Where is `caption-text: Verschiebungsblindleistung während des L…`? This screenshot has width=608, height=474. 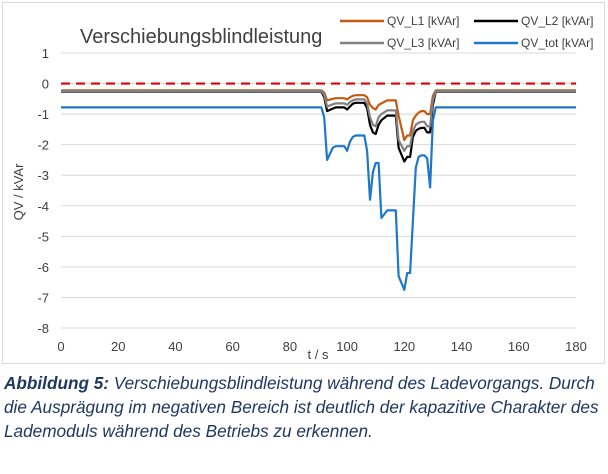 caption-text: Verschiebungsblindleistung während des L… is located at coordinates (301, 407).